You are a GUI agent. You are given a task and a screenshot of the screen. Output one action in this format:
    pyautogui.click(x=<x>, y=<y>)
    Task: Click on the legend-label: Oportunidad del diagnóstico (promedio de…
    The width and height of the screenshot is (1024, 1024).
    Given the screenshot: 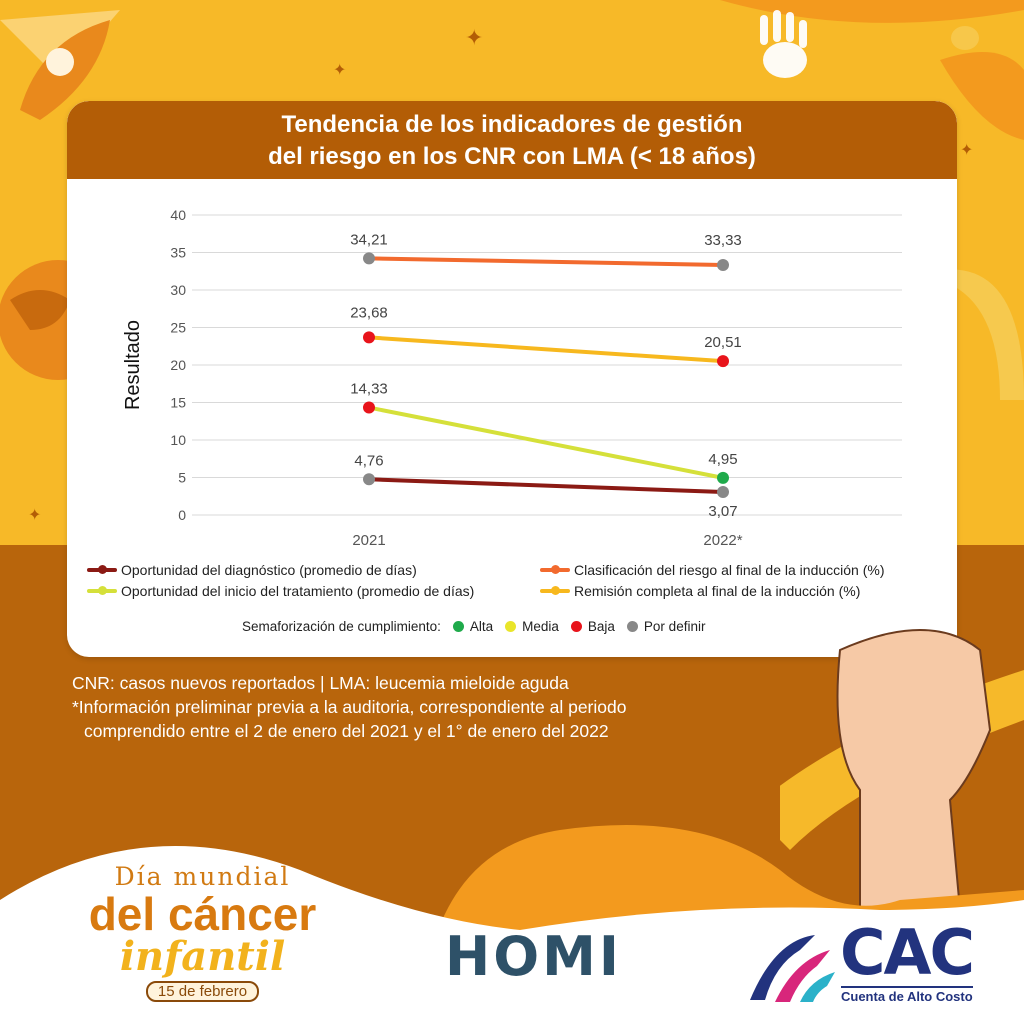 What is the action you would take?
    pyautogui.click(x=269, y=570)
    